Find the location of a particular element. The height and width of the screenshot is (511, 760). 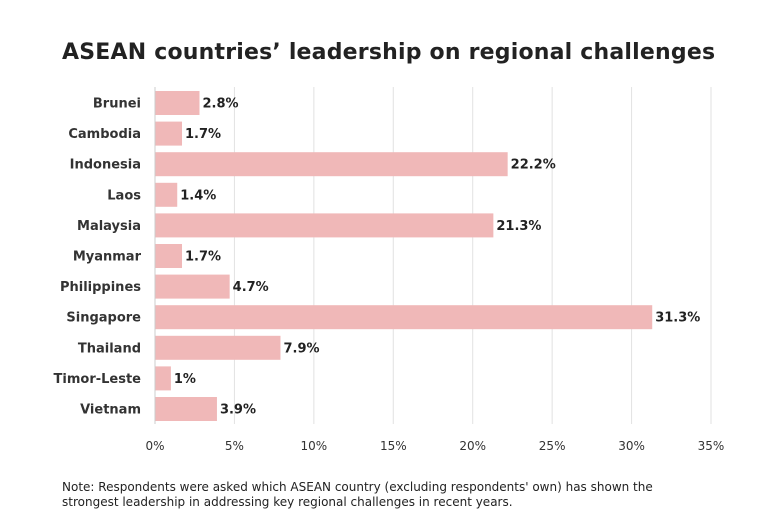

category-label: Malaysia is located at coordinates (109, 226).